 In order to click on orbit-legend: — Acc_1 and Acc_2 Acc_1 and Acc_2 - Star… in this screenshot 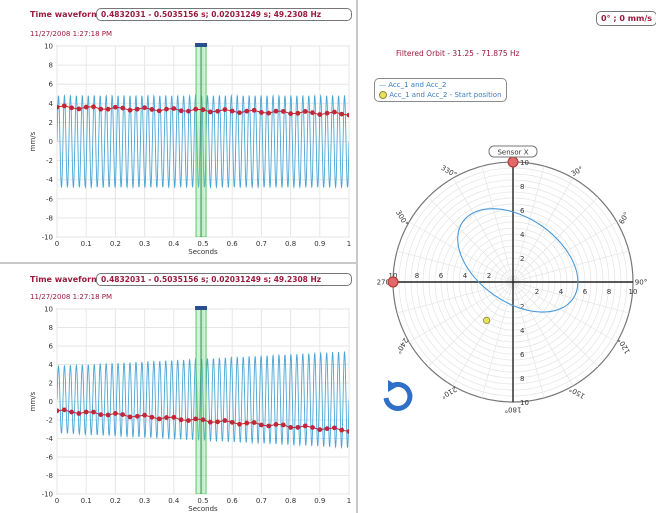, I will do `click(440, 90)`.